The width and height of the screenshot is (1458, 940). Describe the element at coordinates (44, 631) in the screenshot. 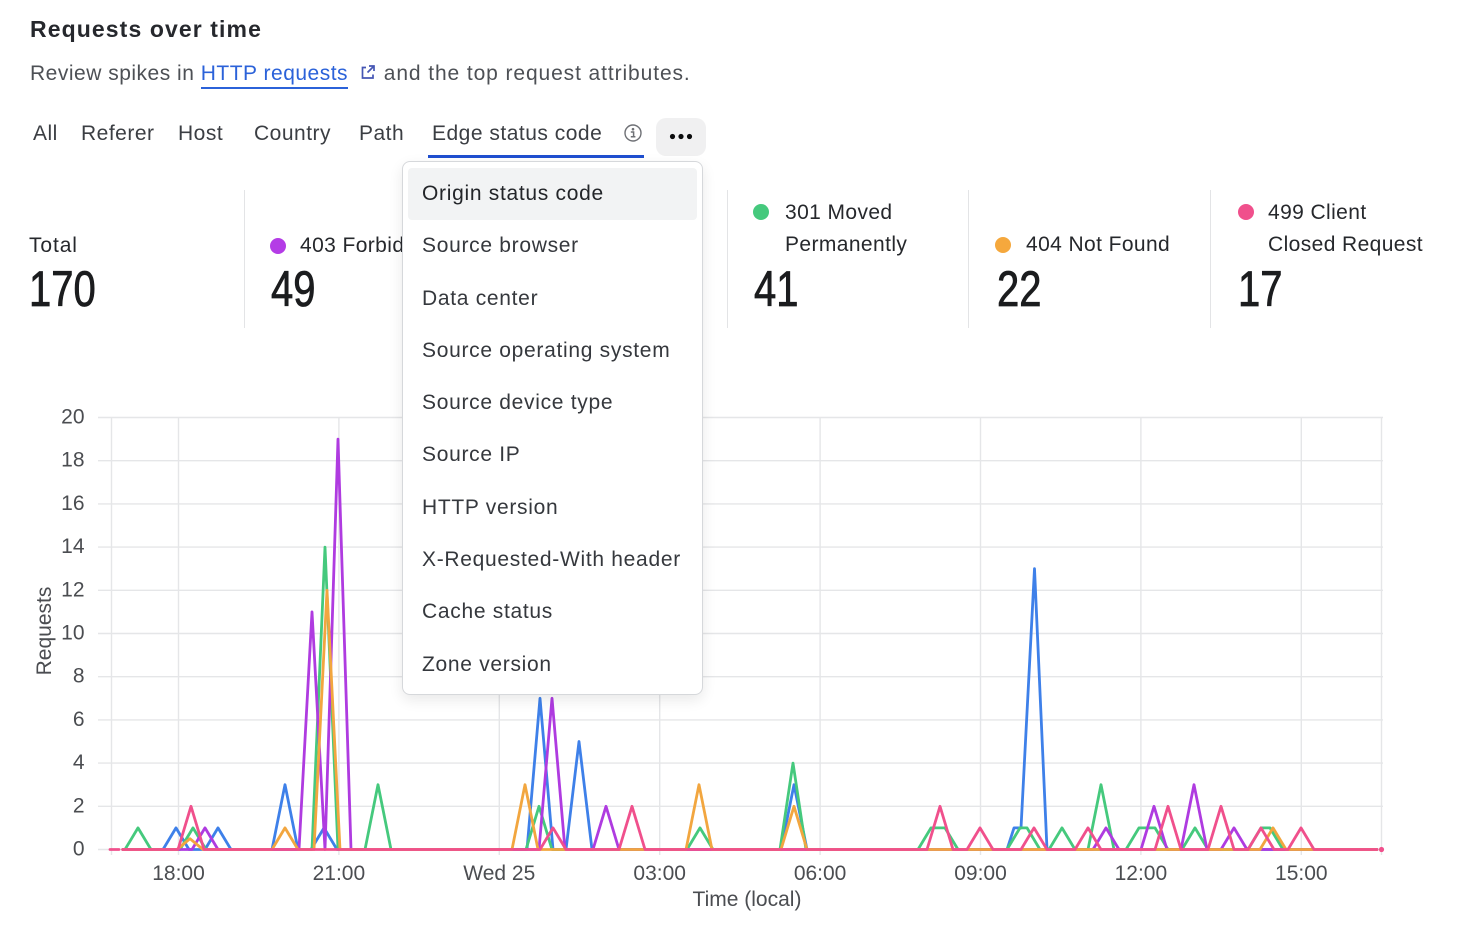

I see `svg-text: Requests` at that location.